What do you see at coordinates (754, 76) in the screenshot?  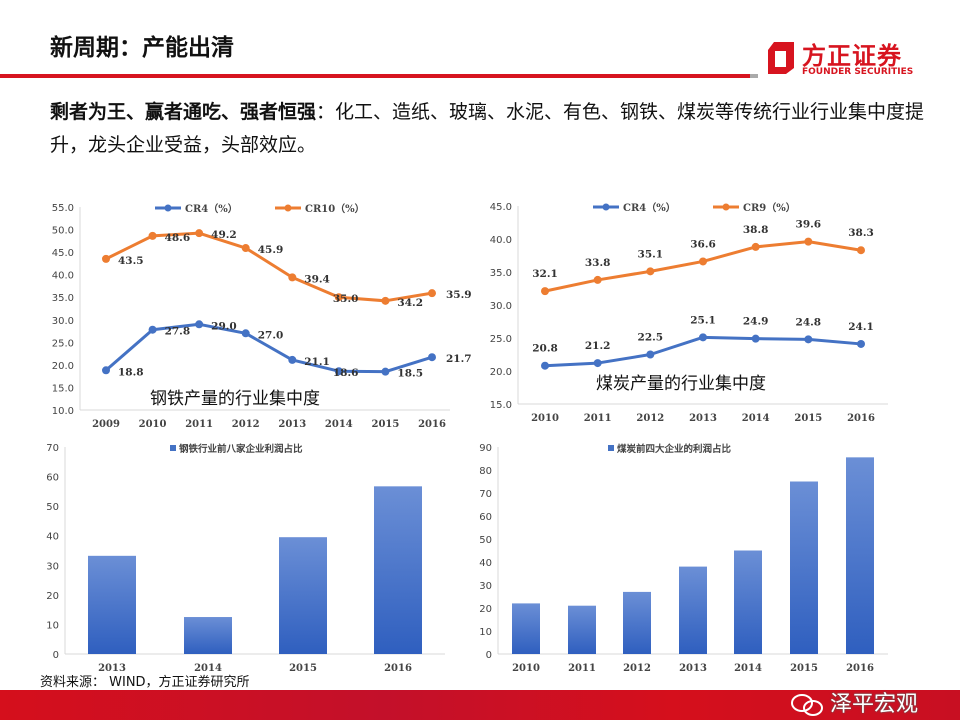 I see `title-rule-end` at bounding box center [754, 76].